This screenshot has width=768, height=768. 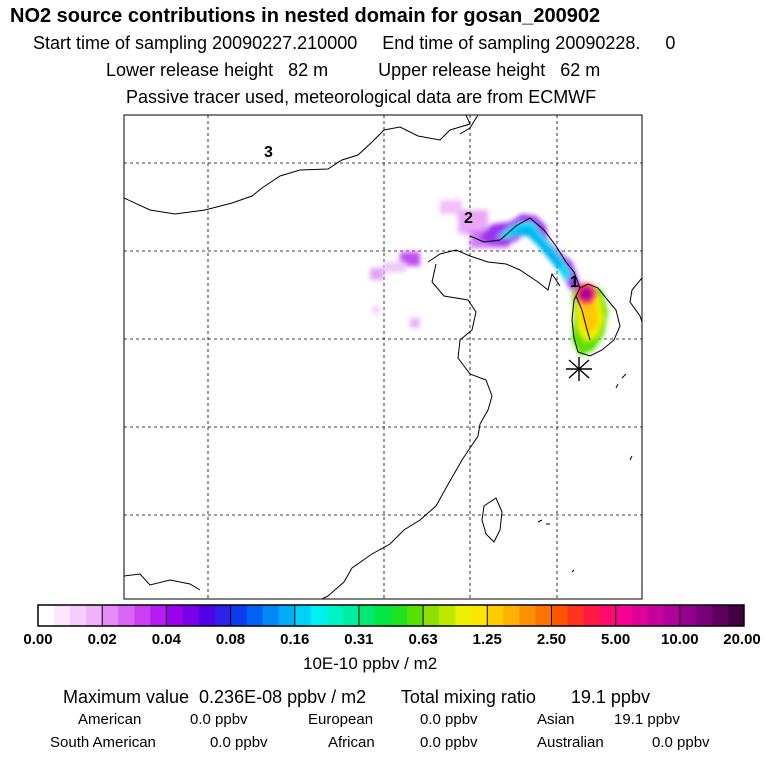 What do you see at coordinates (635, 300) in the screenshot?
I see `japan-coast` at bounding box center [635, 300].